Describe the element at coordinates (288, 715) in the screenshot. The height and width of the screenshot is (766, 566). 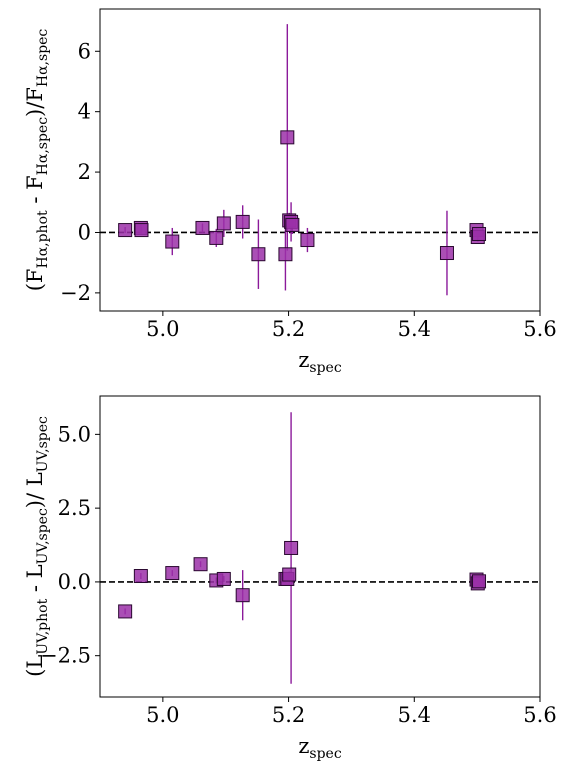
I see `panel-2-xtick-label: 5.2` at that location.